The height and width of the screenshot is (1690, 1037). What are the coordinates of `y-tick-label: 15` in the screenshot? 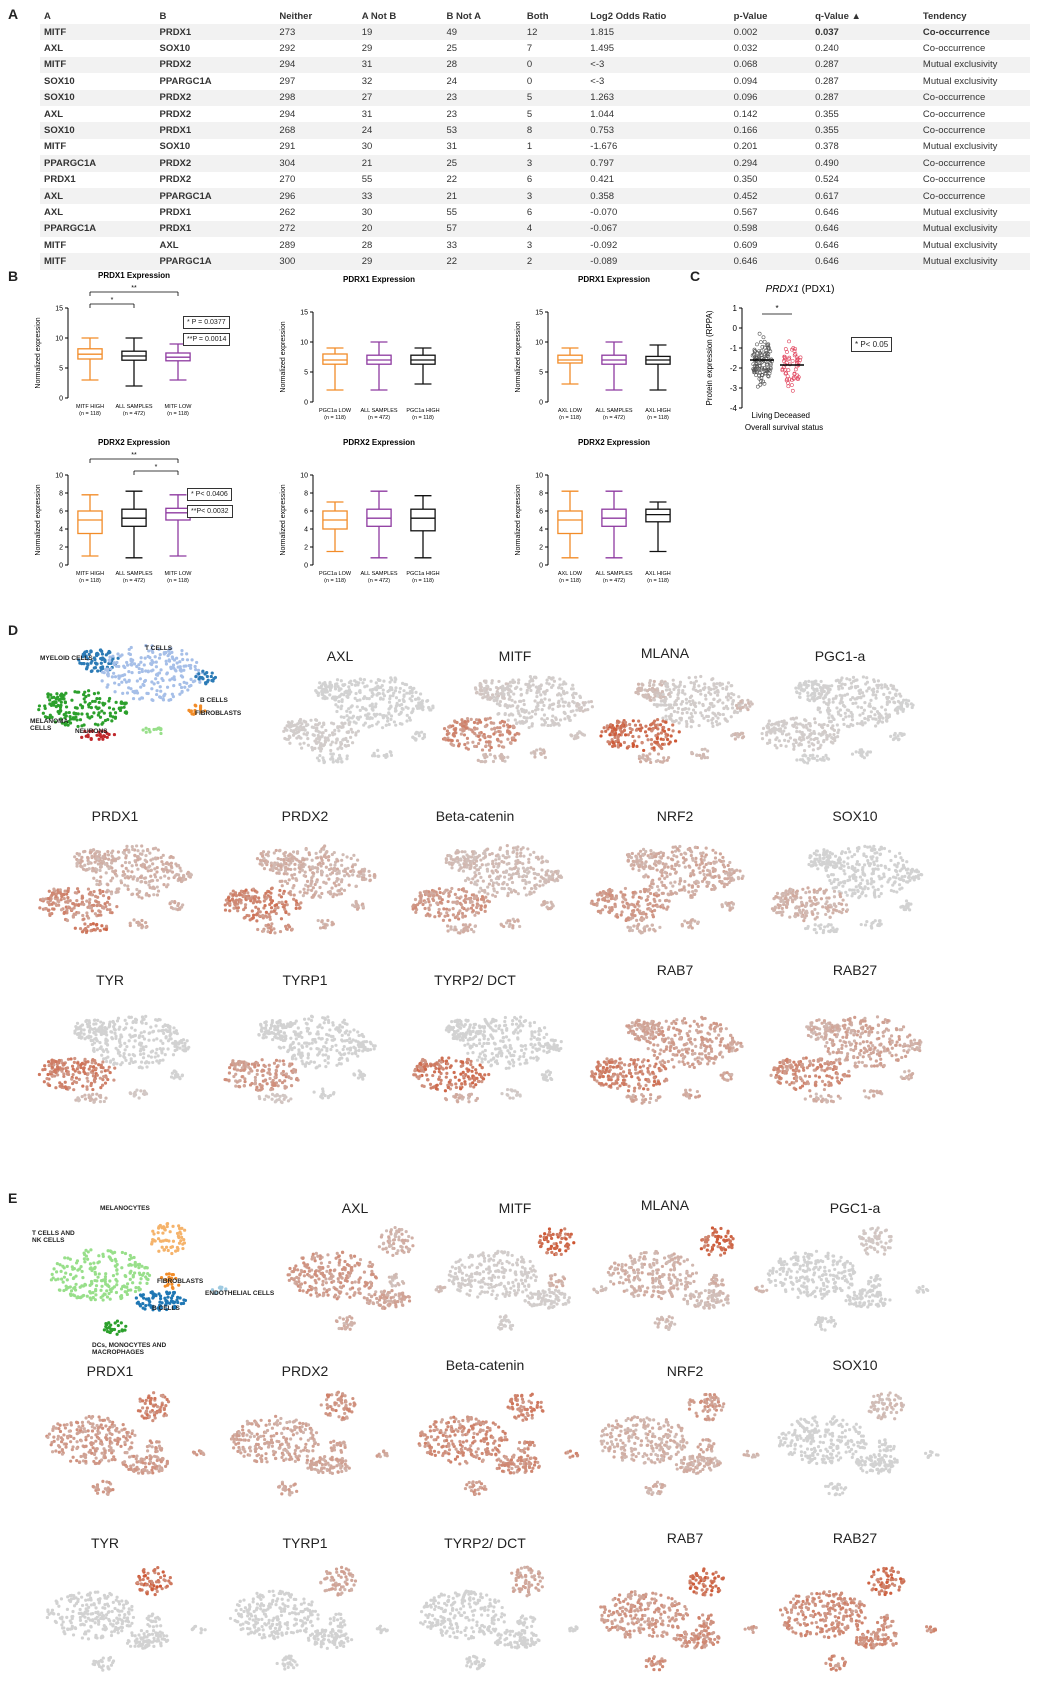 It's located at (59, 309).